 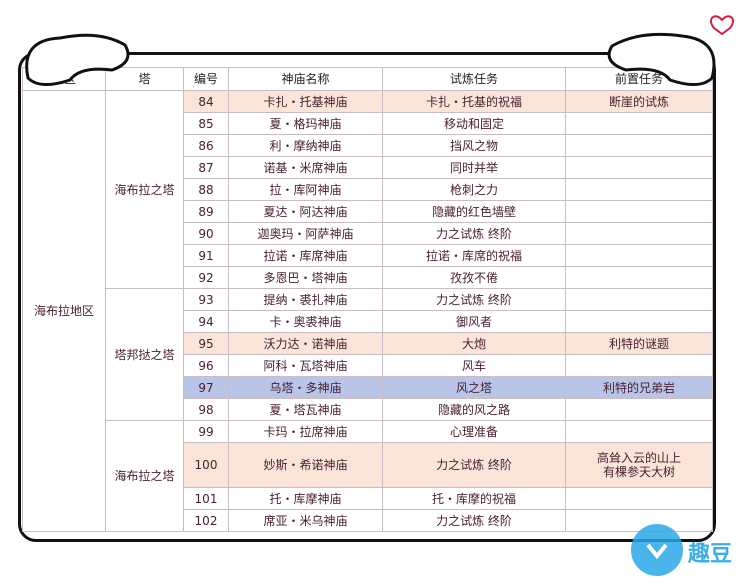 What do you see at coordinates (474, 145) in the screenshot?
I see `trial-cell: 挡风之物` at bounding box center [474, 145].